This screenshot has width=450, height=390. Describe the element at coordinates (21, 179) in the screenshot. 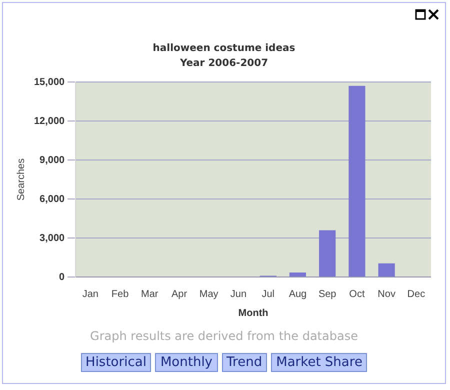

I see `y-axis-title: Searches` at that location.